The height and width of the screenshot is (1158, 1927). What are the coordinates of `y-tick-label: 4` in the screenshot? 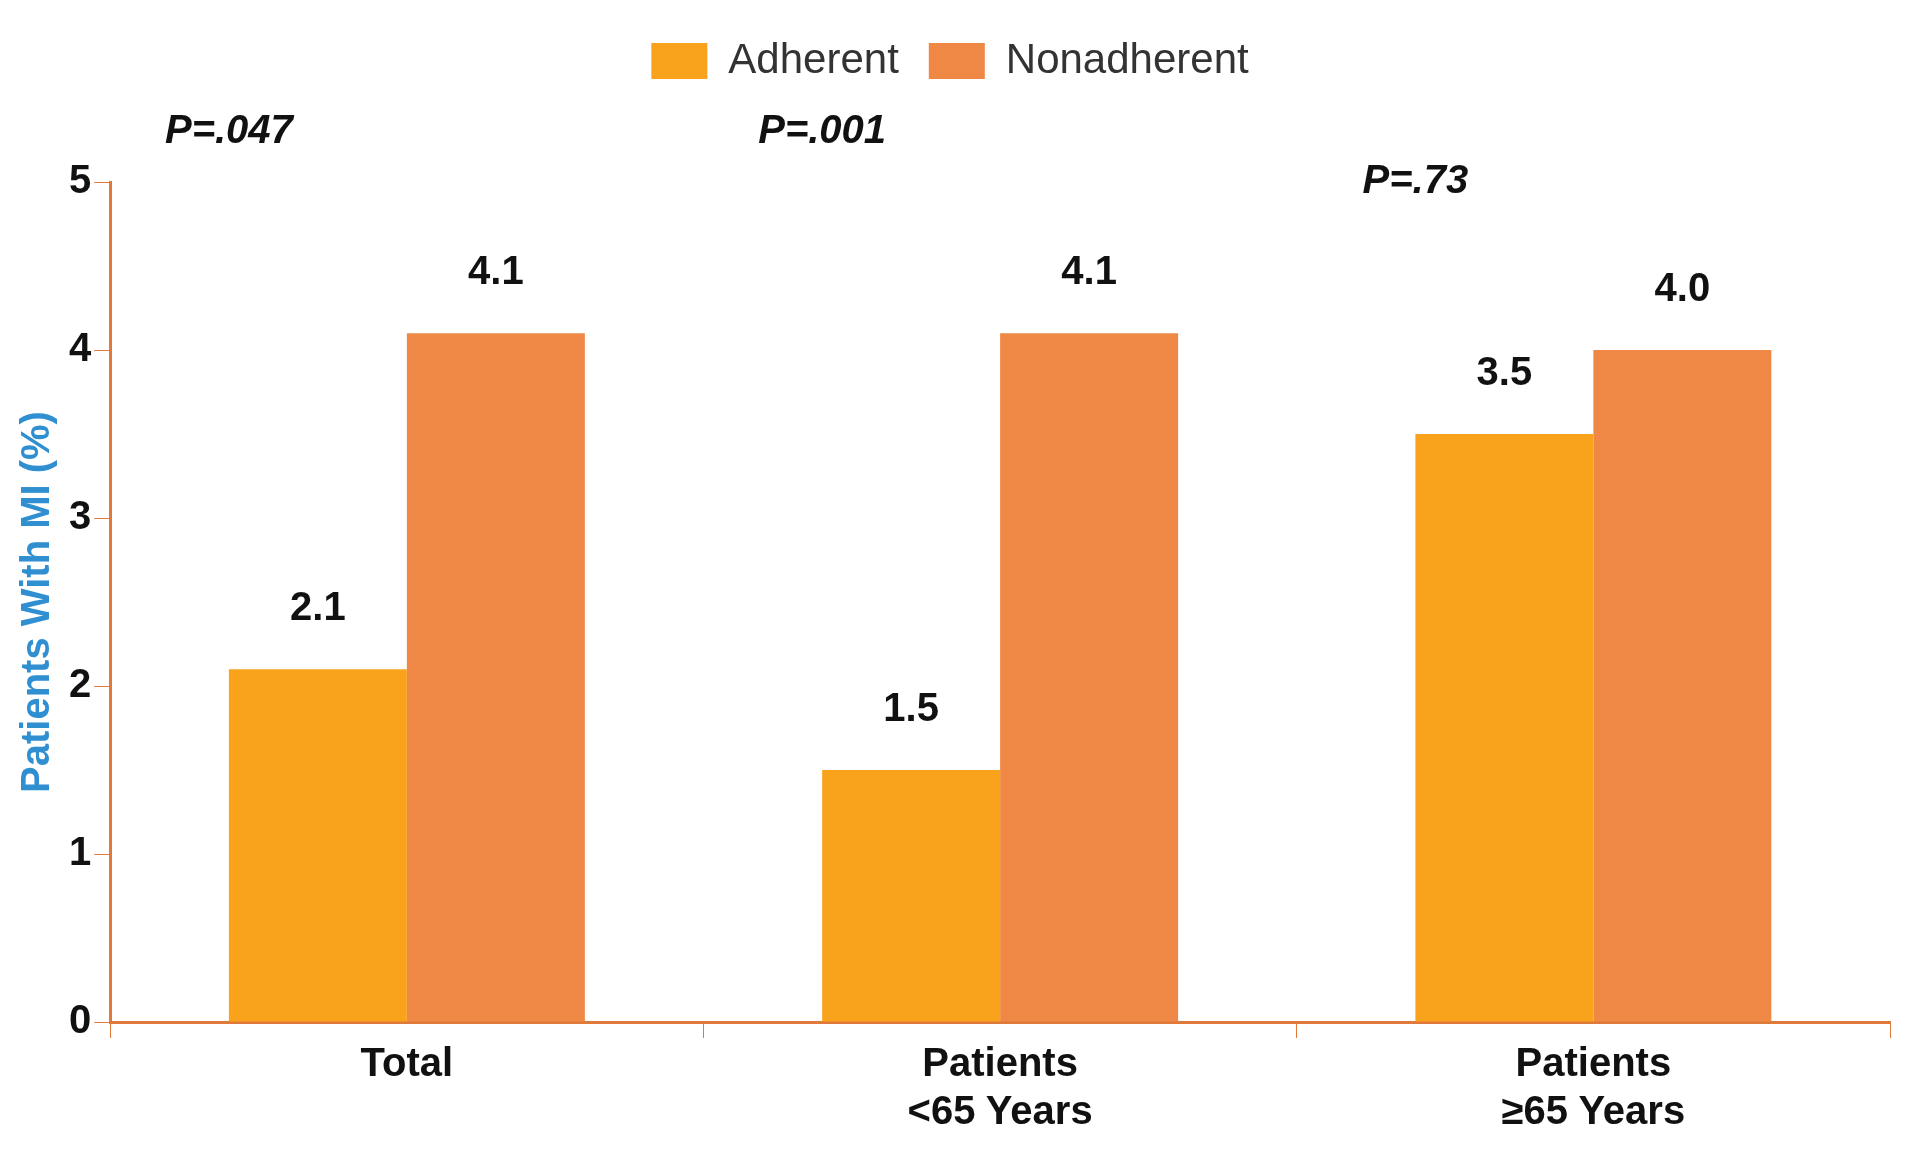 It's located at (80, 347).